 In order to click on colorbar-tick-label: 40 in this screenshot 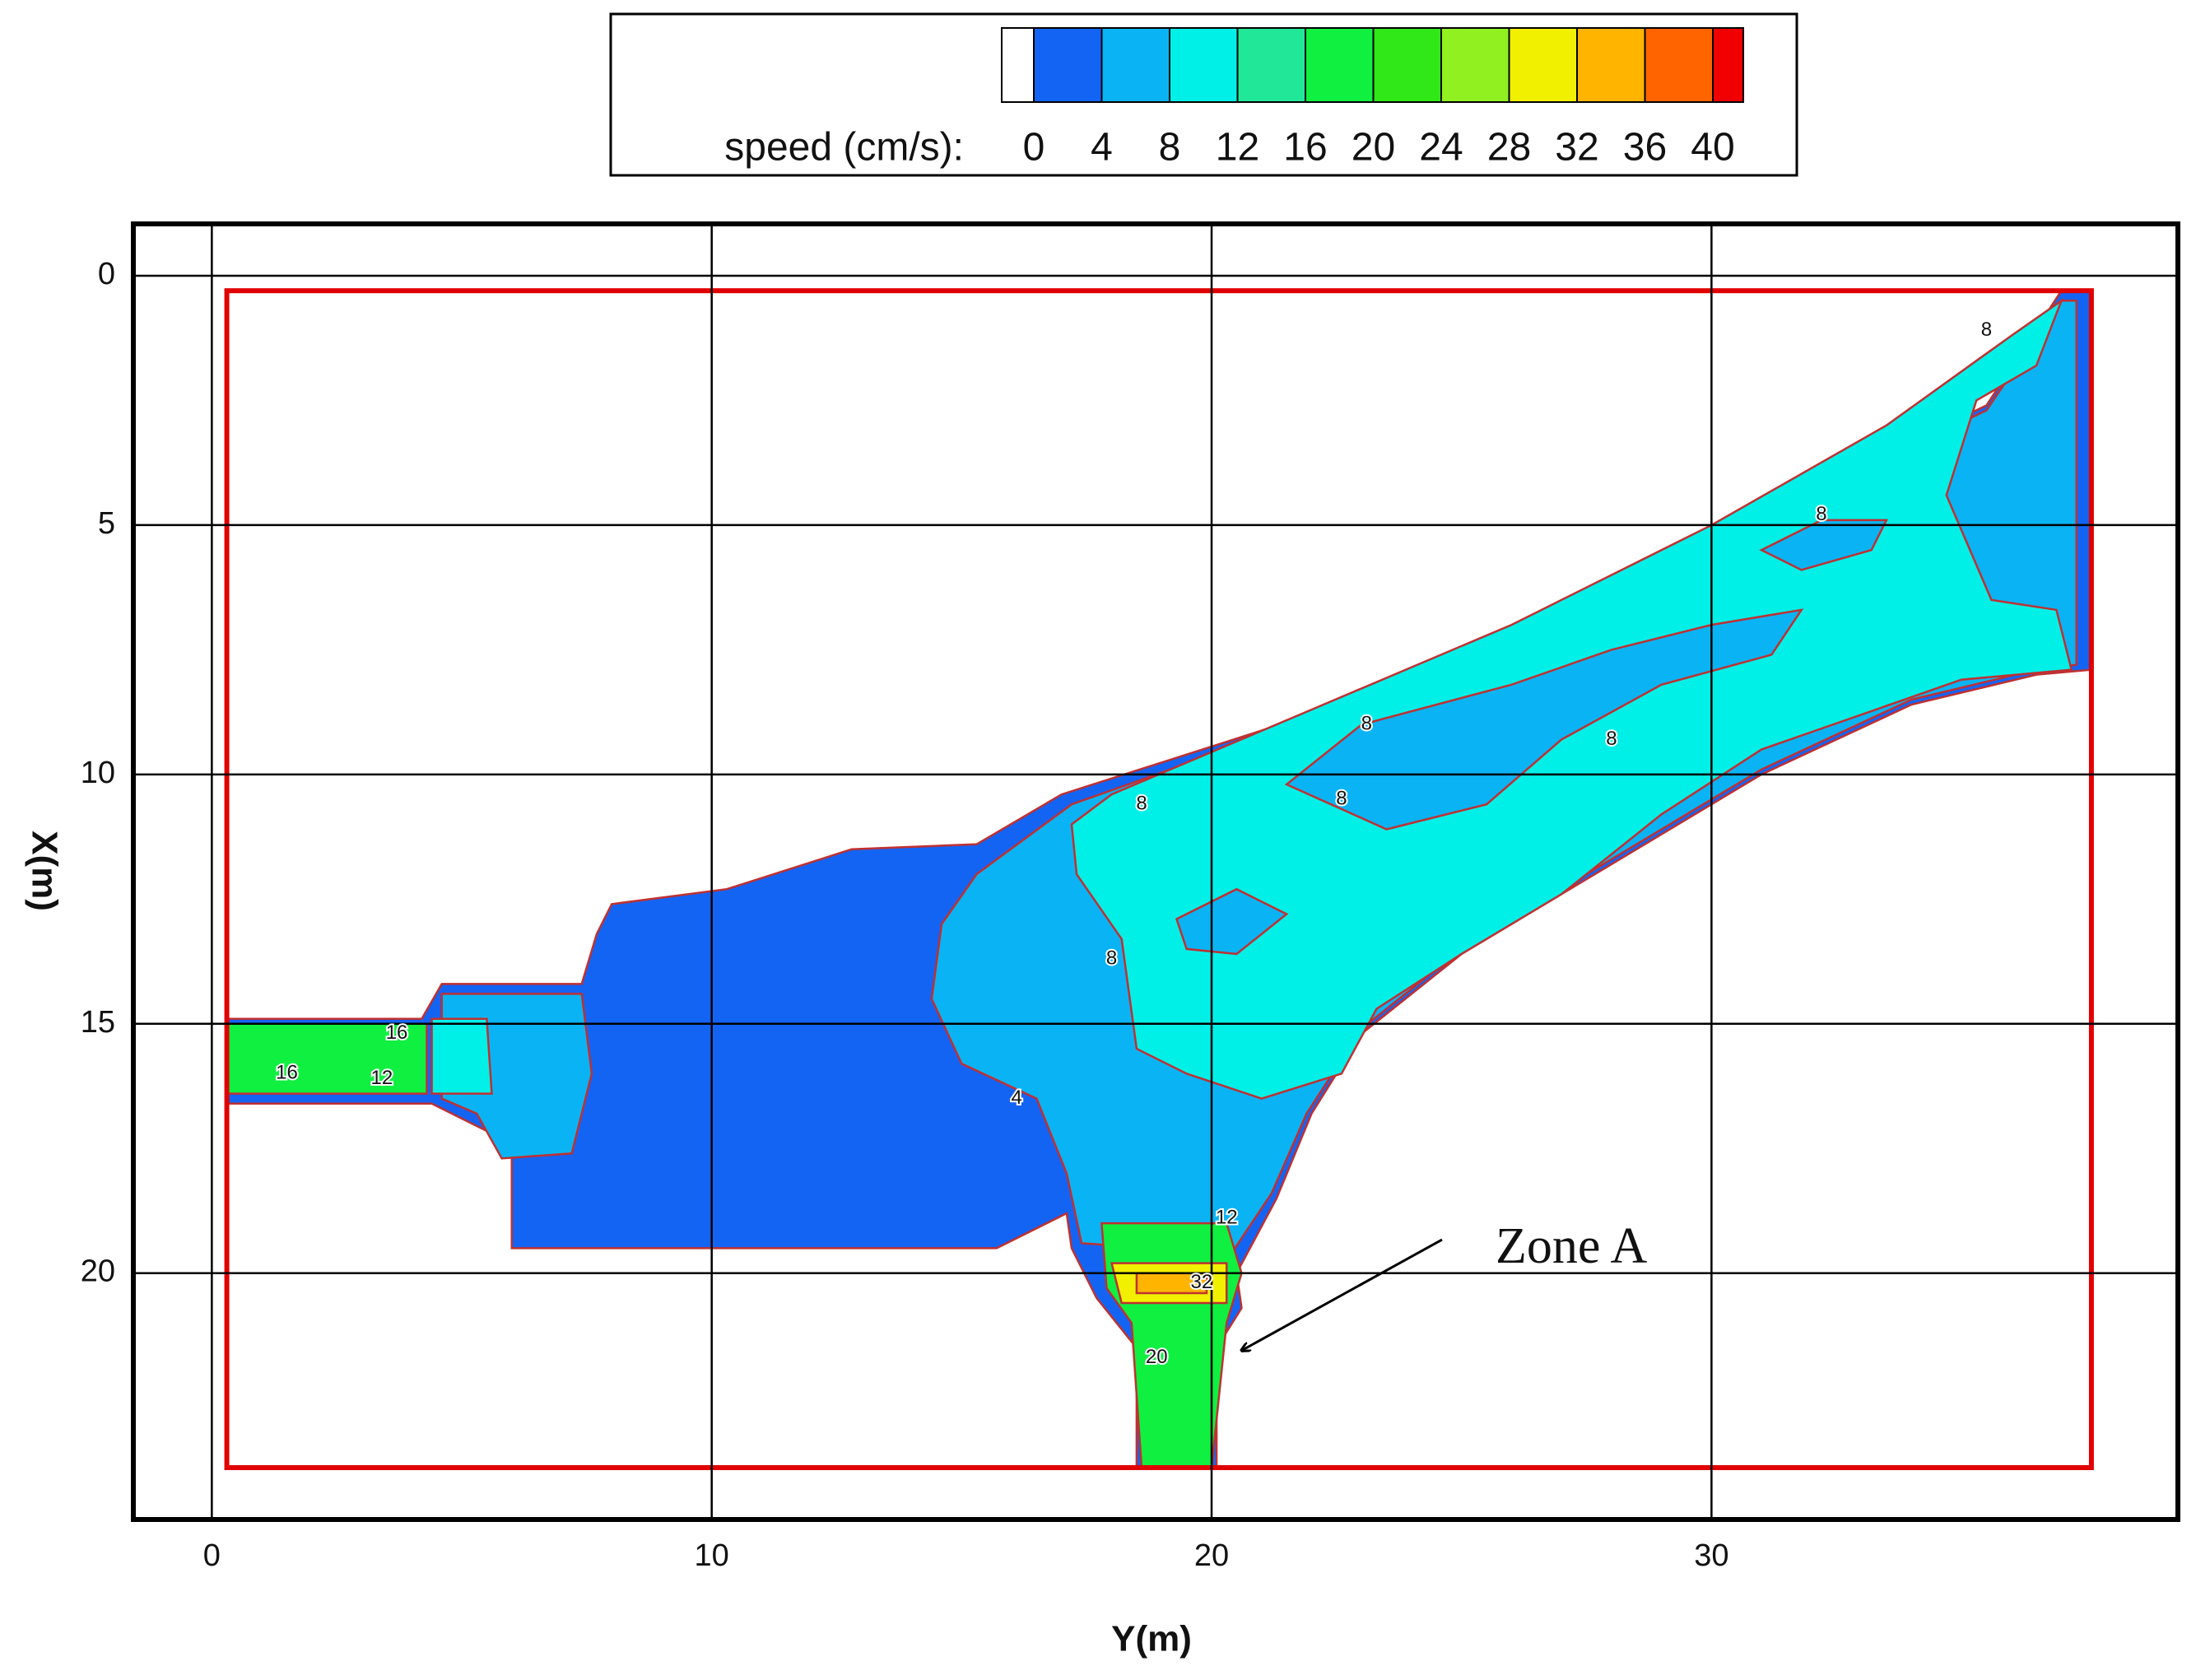, I will do `click(1712, 148)`.